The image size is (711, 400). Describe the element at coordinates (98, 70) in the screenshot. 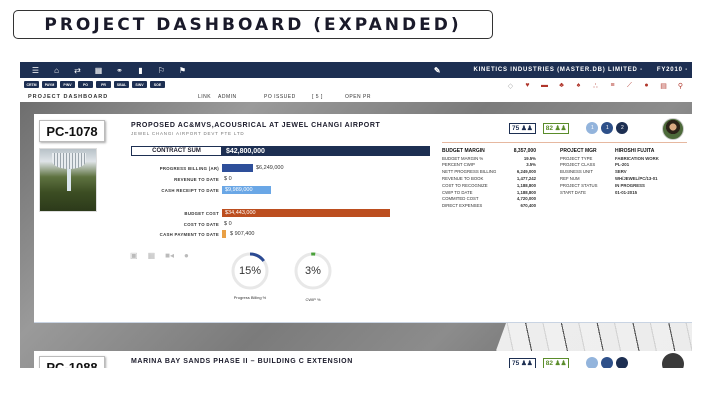

I see `map-icon: ▦` at that location.